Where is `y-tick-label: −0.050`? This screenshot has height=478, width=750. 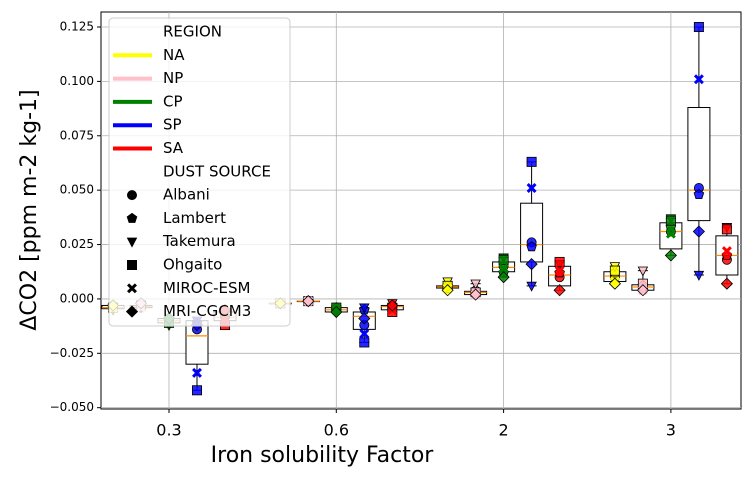 y-tick-label: −0.050 is located at coordinates (72, 407).